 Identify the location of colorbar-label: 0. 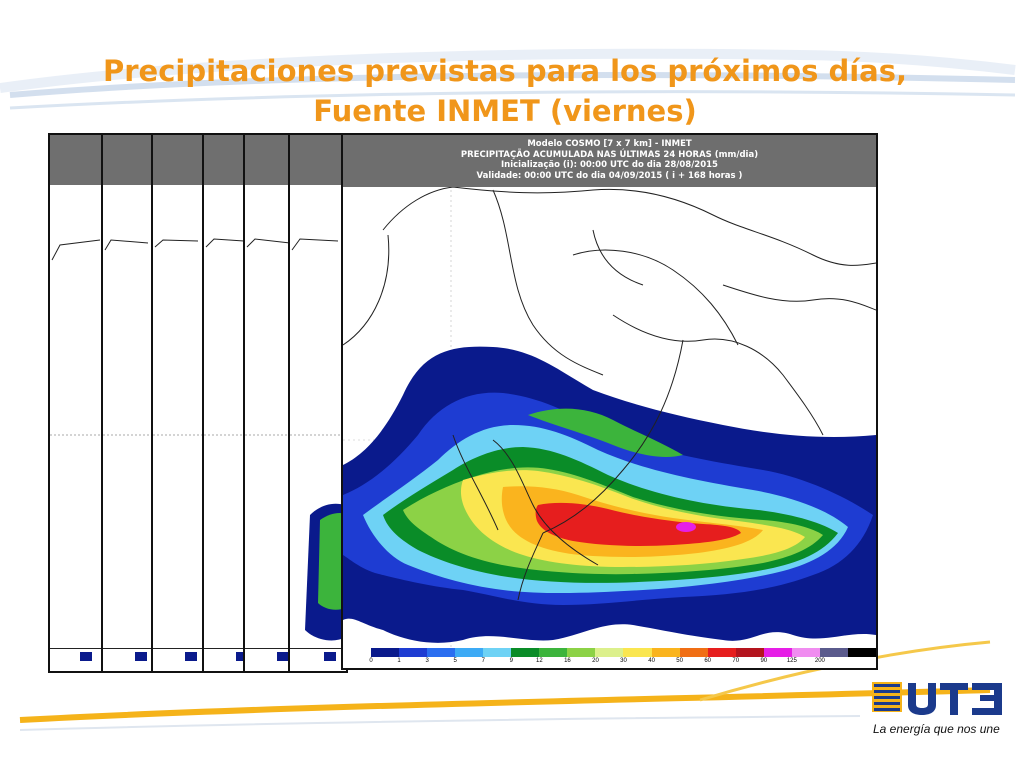
(371, 661).